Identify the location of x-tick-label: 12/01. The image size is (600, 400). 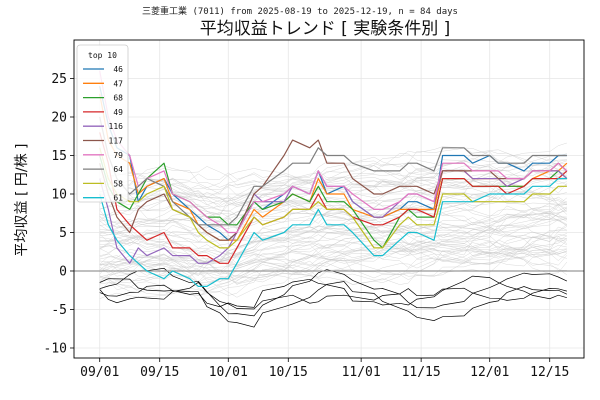
(489, 372).